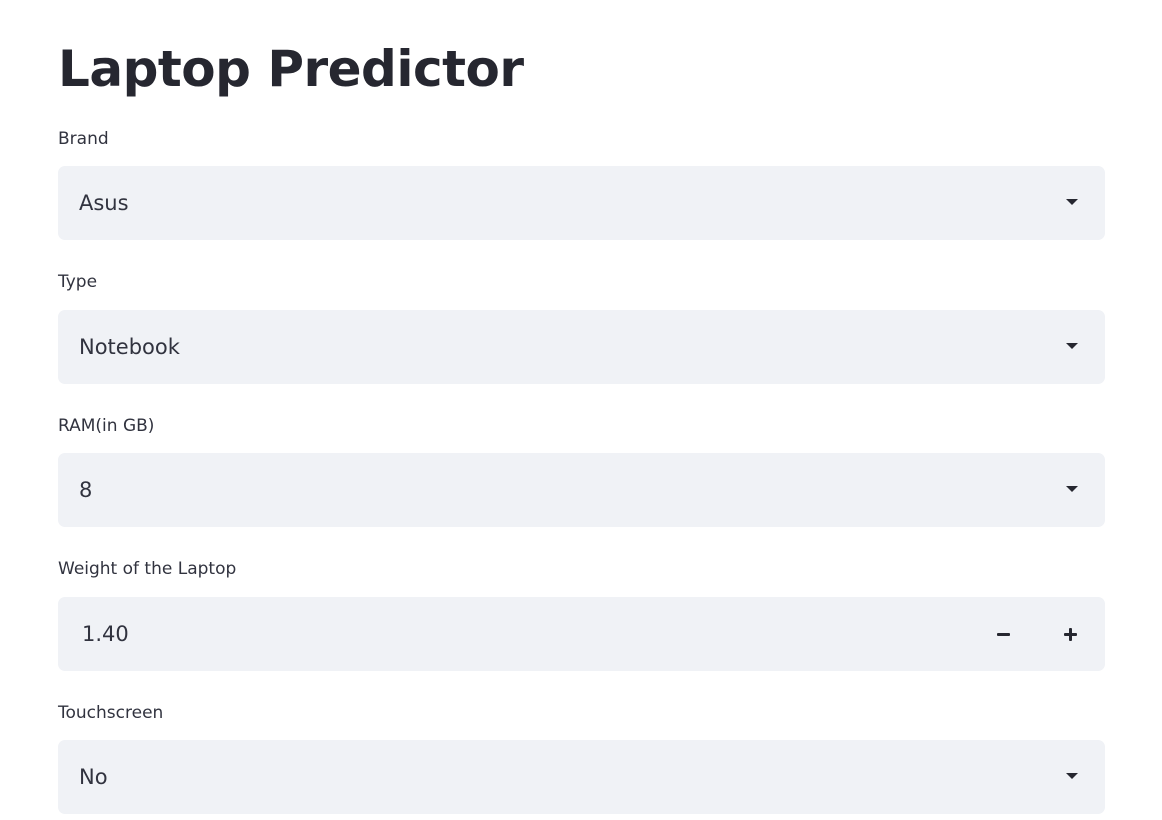  I want to click on weight-number-input: 1.40, so click(581, 634).